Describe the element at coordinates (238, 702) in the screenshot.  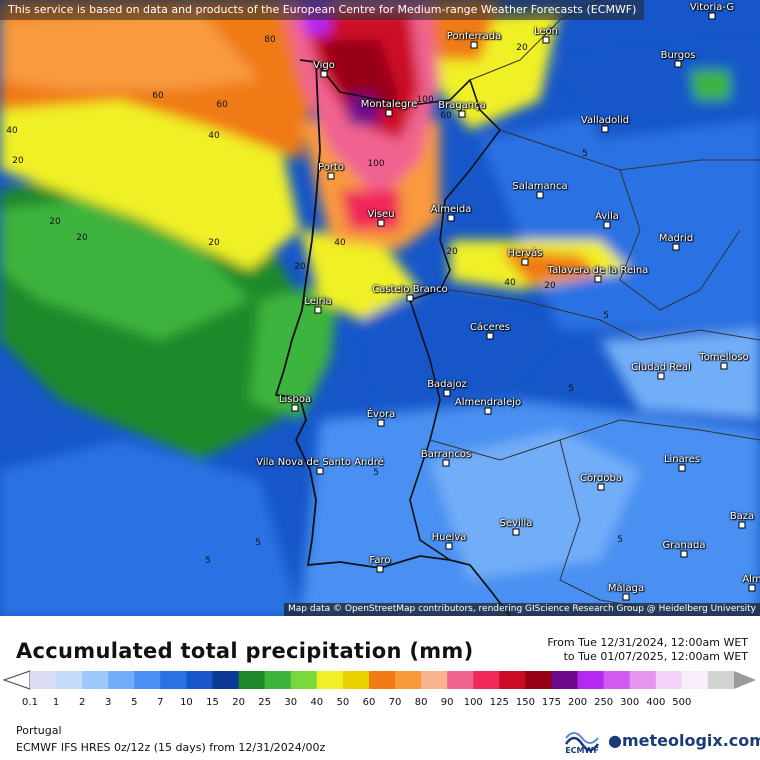
I see `legend-tick-label: 20` at that location.